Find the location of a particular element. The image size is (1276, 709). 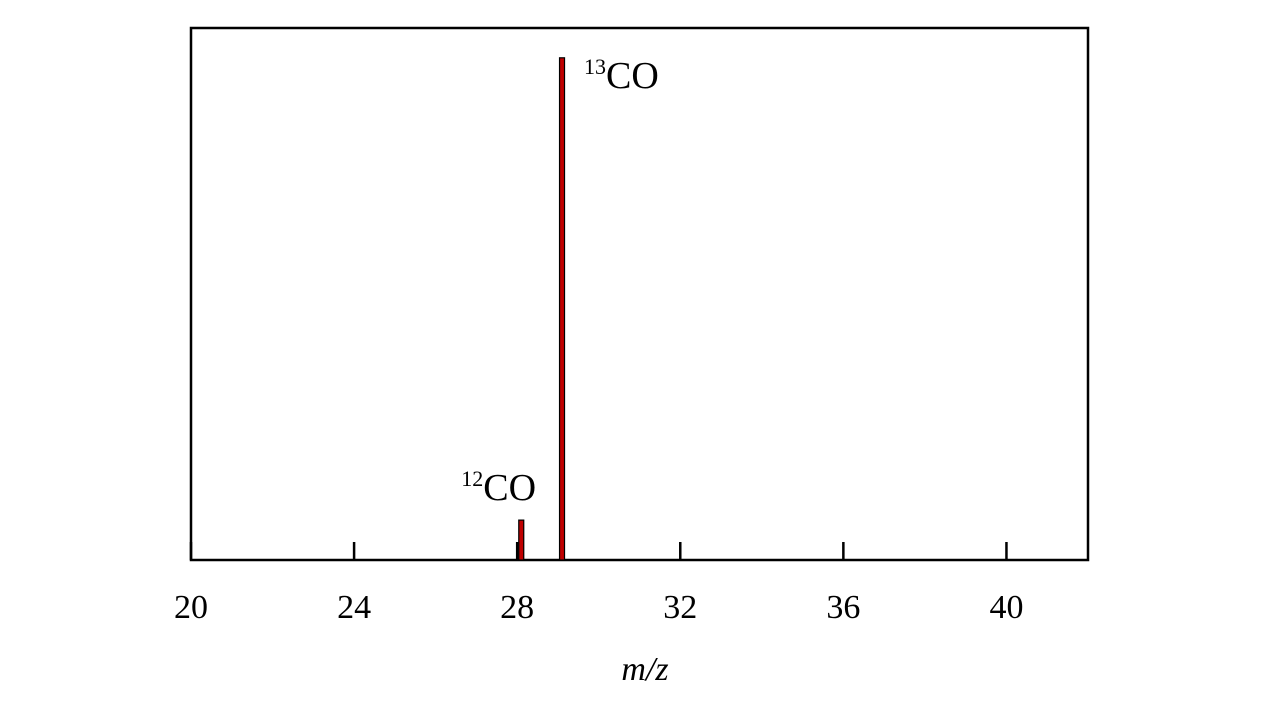

peak-label: 13CO is located at coordinates (621, 75).